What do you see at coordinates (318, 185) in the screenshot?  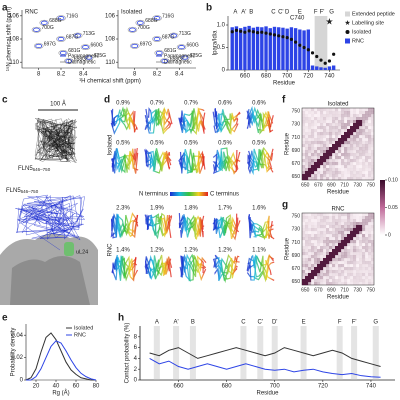 I see `heatmap-x-tick: 670` at bounding box center [318, 185].